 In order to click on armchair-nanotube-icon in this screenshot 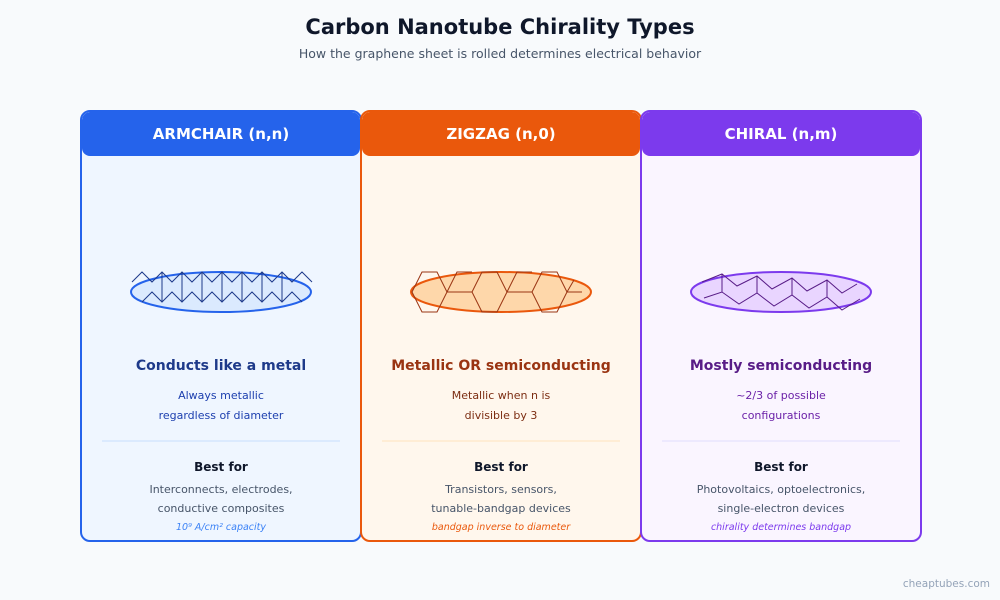, I will do `click(221, 292)`.